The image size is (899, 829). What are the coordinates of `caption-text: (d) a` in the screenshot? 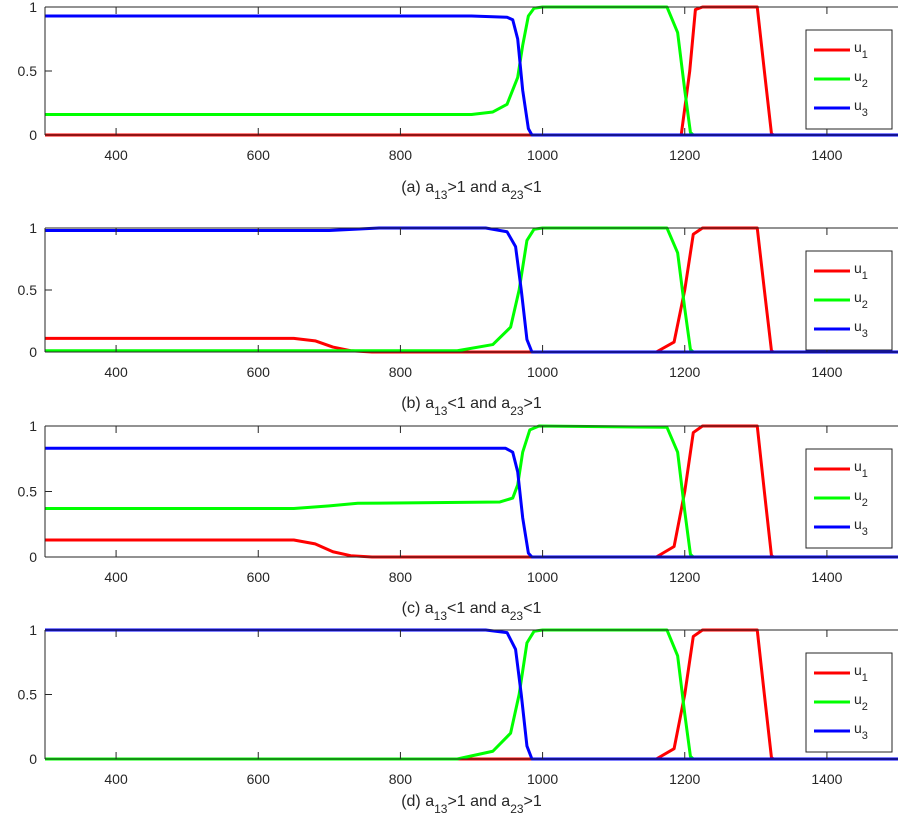 It's located at (417, 801).